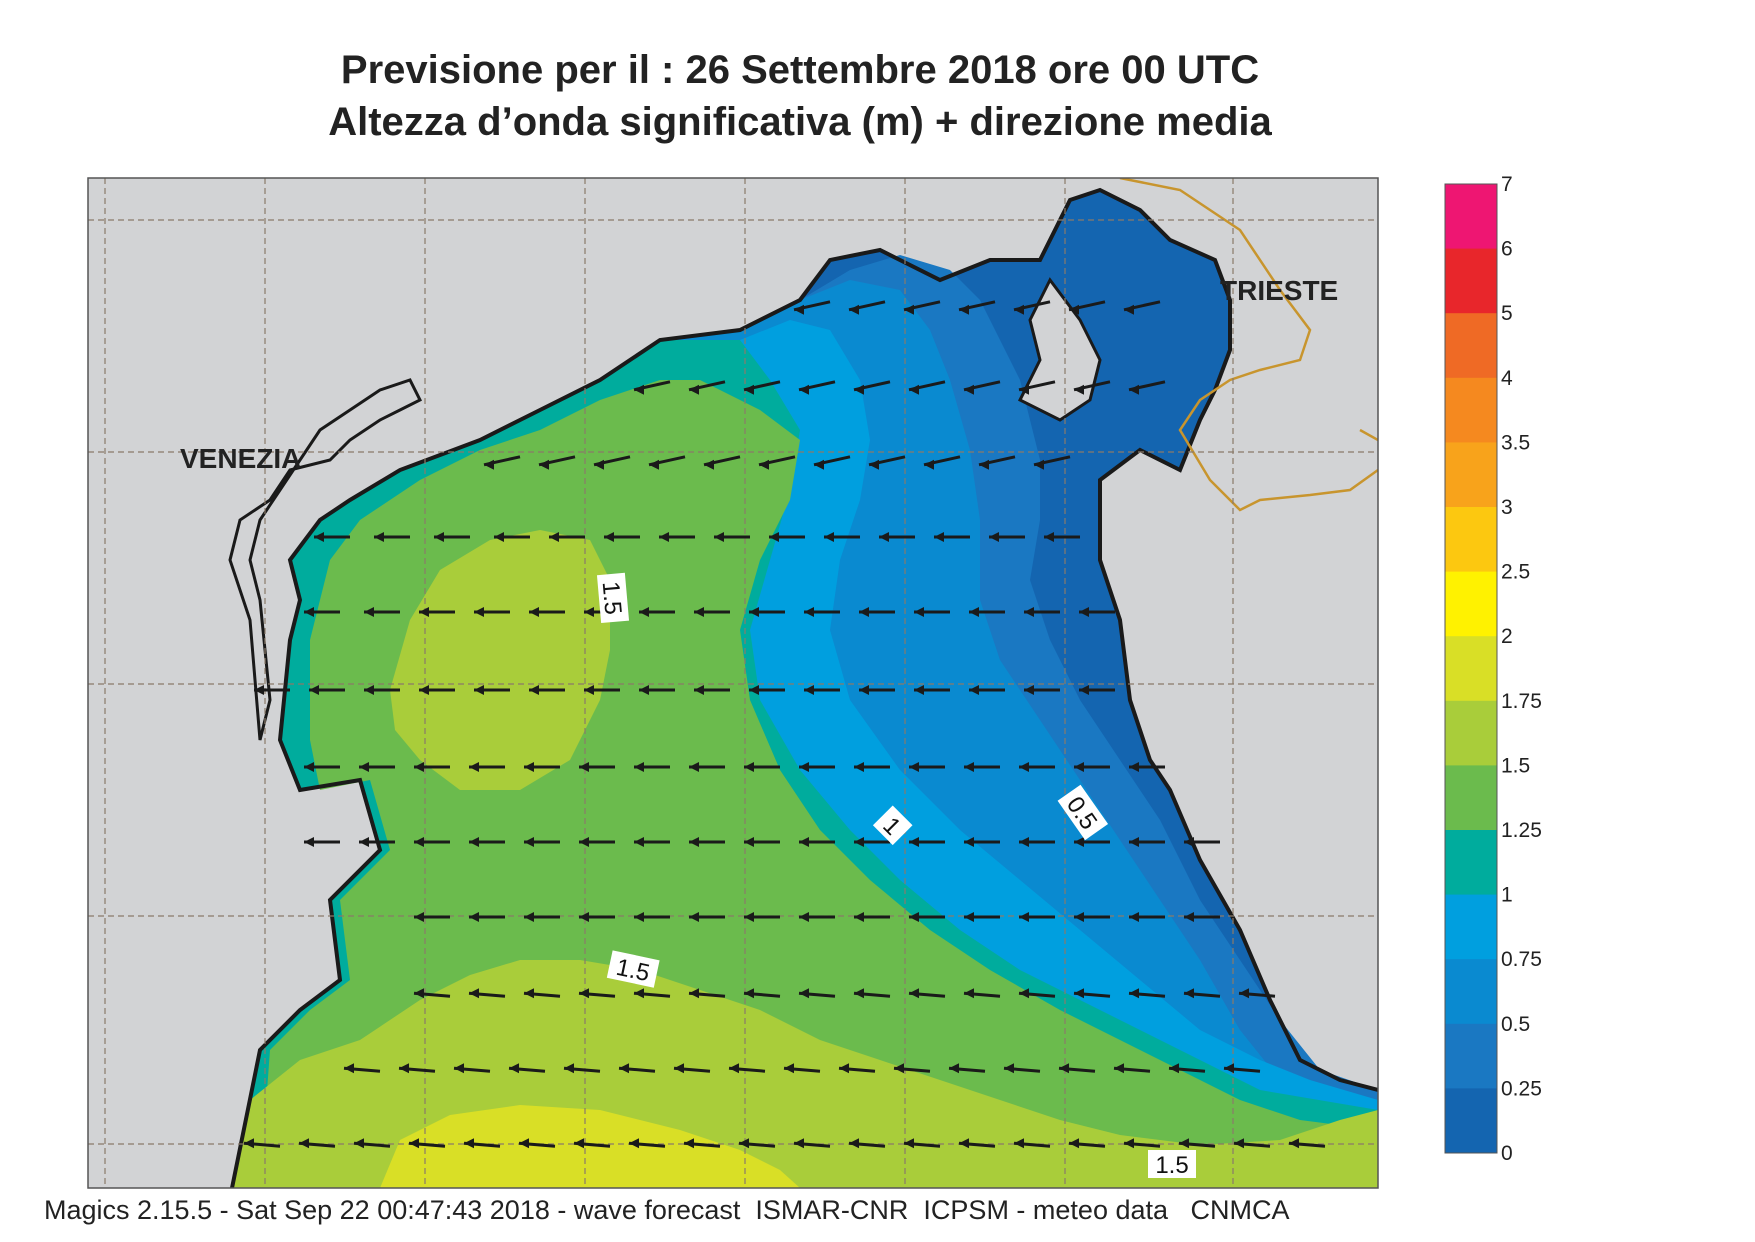  I want to click on legend-label: 4, so click(1507, 378).